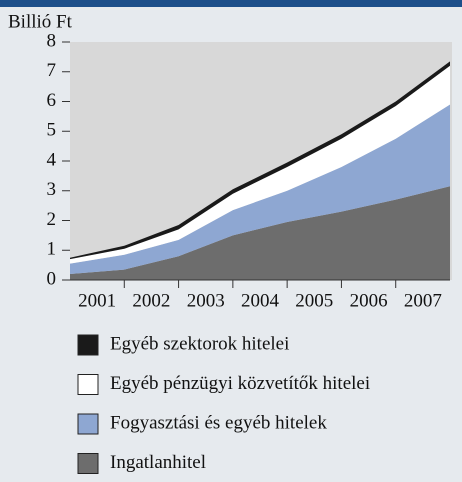 The width and height of the screenshot is (462, 482). What do you see at coordinates (260, 300) in the screenshot?
I see `x-tick-label: 2004` at bounding box center [260, 300].